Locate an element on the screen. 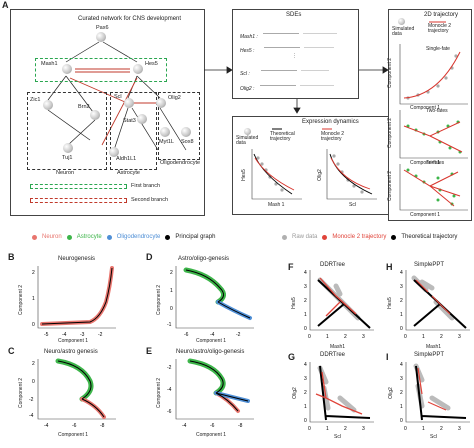 The height and width of the screenshot is (448, 474). panel-c-axes is located at coordinates (76, 389).